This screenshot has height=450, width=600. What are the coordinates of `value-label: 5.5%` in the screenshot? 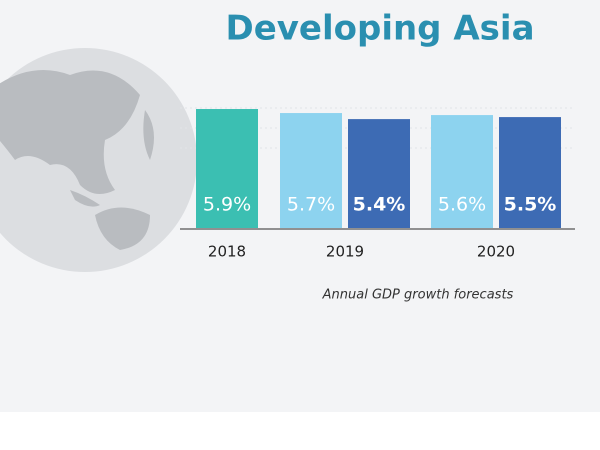 It's located at (530, 205).